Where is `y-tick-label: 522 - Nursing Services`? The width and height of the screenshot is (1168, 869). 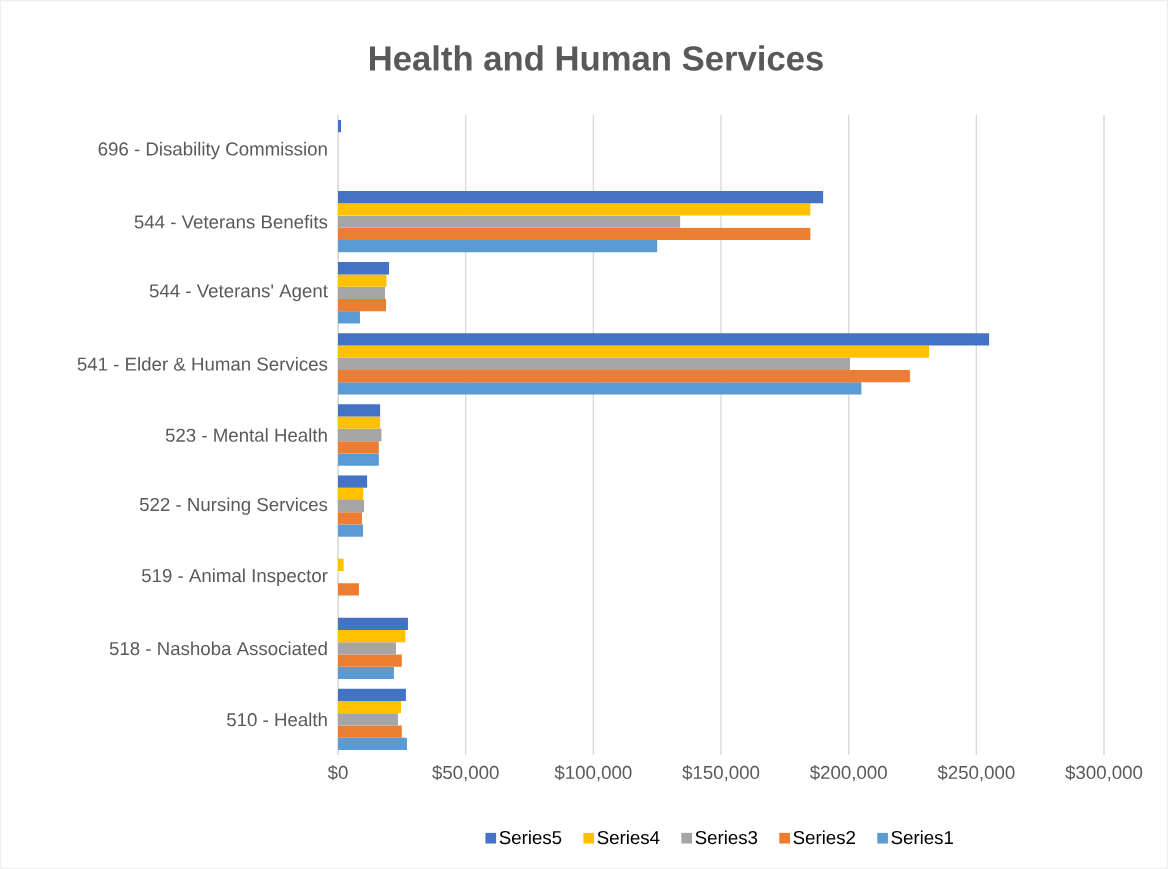 y-tick-label: 522 - Nursing Services is located at coordinates (233, 506).